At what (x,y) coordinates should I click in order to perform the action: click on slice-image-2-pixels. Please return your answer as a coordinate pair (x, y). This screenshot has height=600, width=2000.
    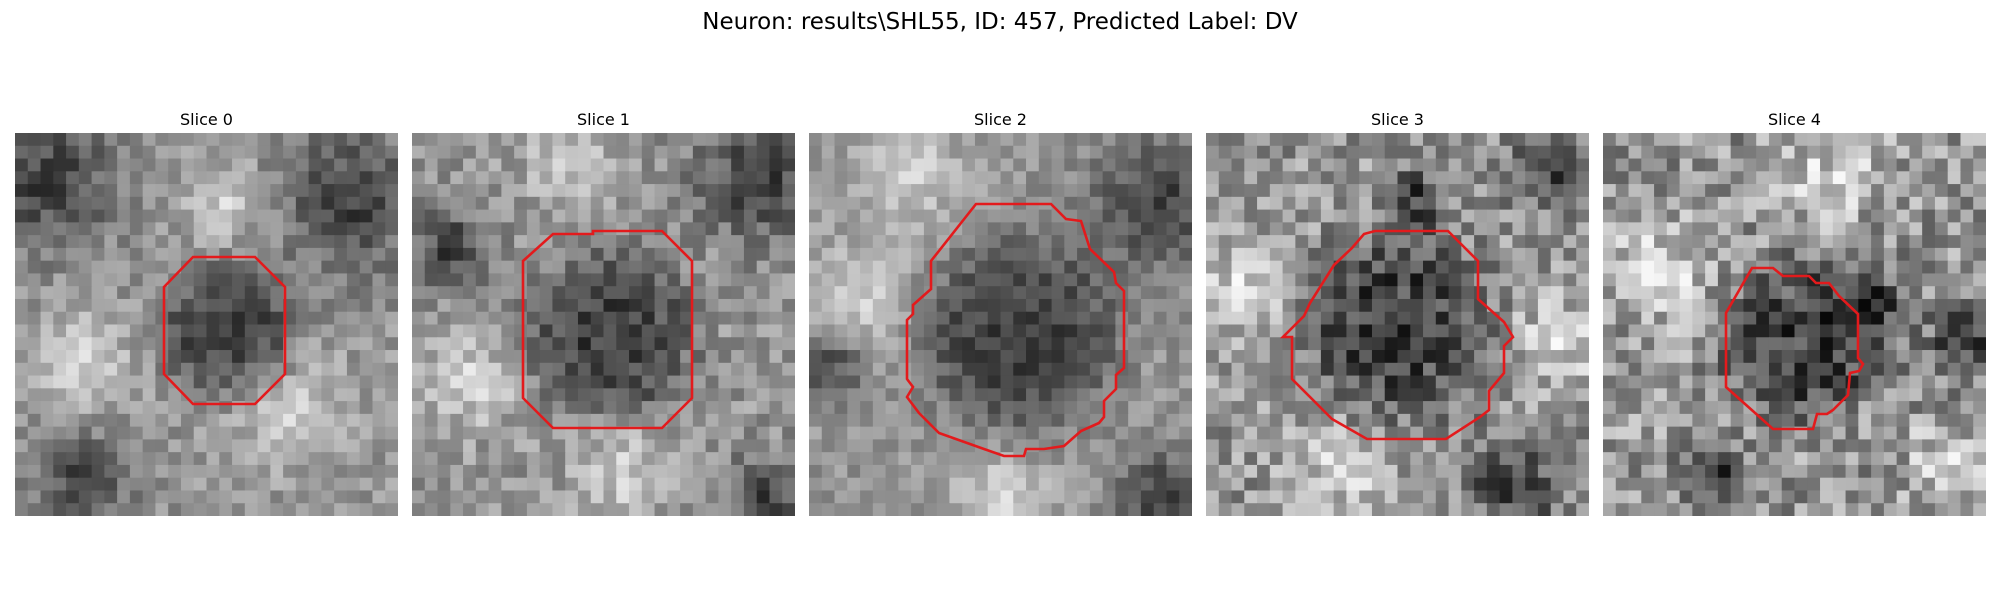
    Looking at the image, I should click on (1000, 324).